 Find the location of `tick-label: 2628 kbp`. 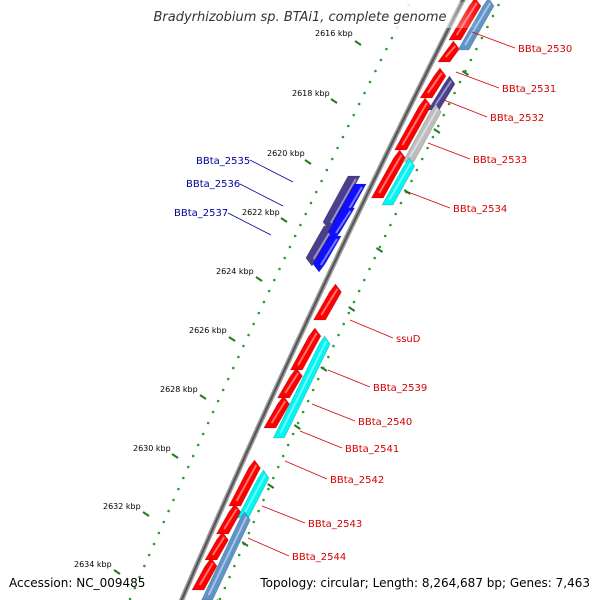

tick-label: 2628 kbp is located at coordinates (179, 389).